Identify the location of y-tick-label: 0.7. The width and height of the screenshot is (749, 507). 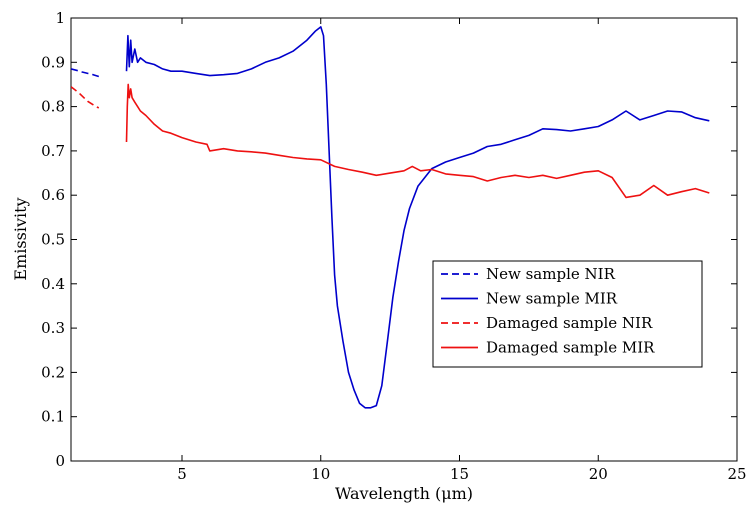
(53, 151).